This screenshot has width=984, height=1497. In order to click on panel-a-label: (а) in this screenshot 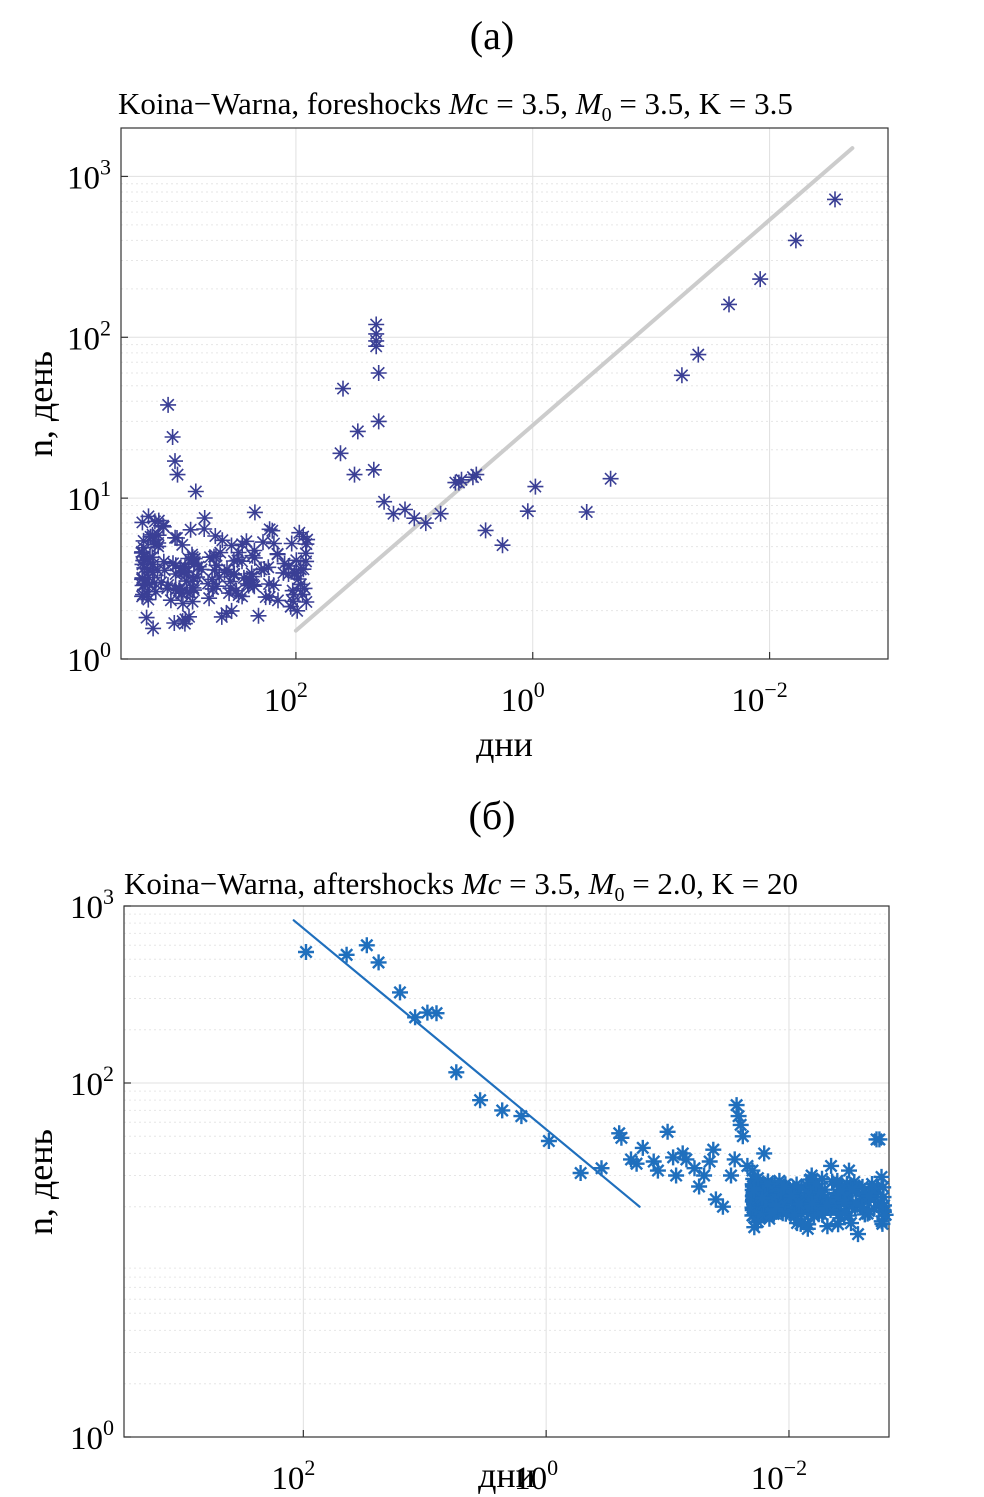, I will do `click(492, 35)`.